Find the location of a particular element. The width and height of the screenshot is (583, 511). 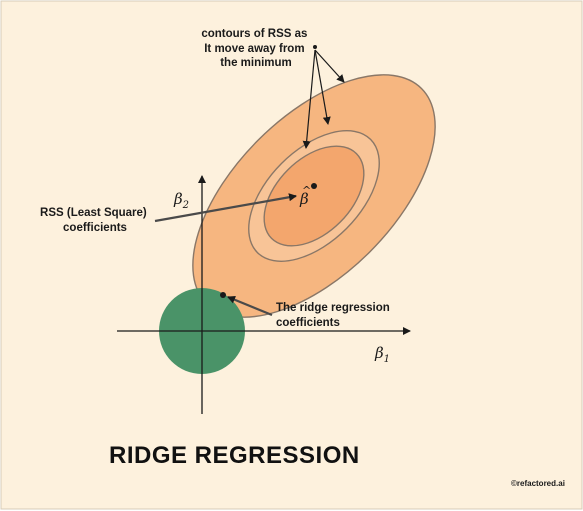

diagram-title: RIDGE REGRESSION is located at coordinates (234, 455).